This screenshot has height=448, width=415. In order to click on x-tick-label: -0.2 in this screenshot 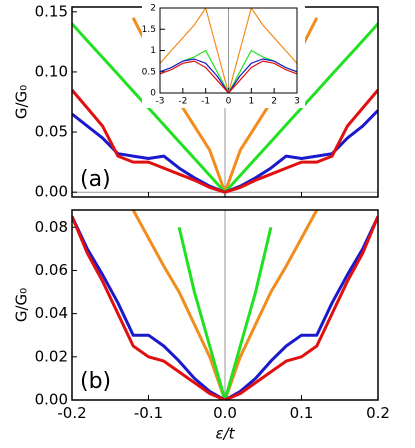, I will do `click(71, 413)`.